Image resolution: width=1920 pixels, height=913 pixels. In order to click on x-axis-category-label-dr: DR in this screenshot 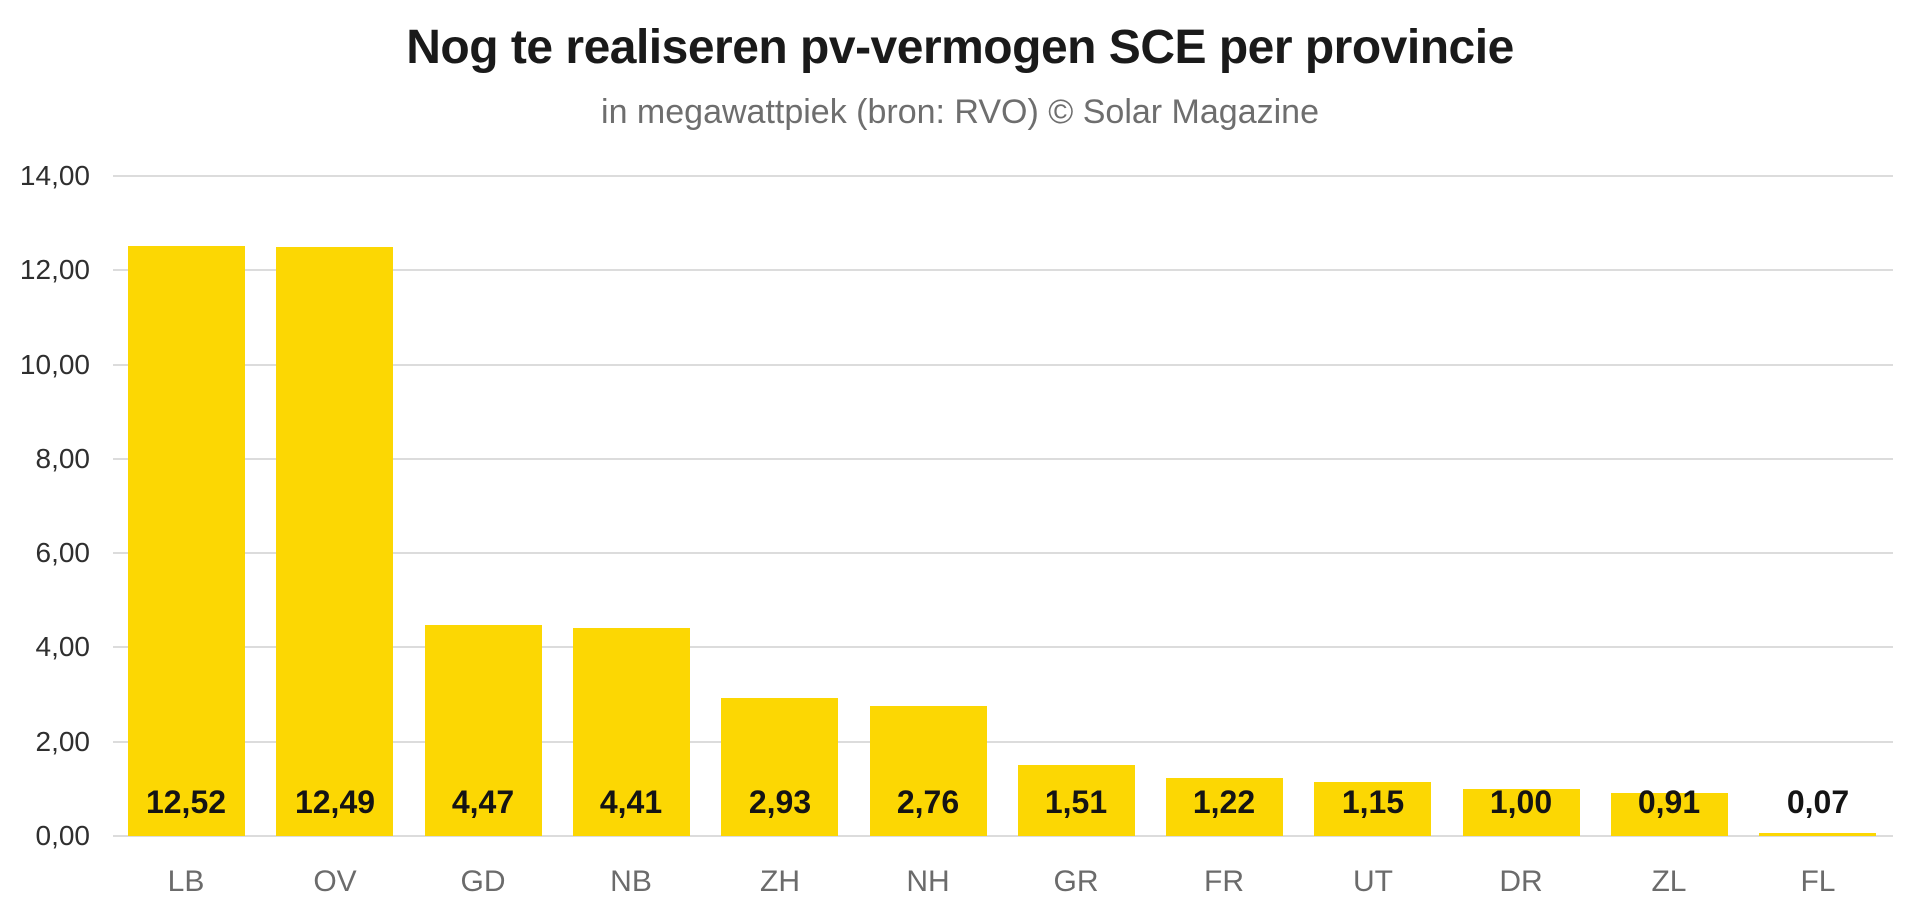, I will do `click(1521, 881)`.